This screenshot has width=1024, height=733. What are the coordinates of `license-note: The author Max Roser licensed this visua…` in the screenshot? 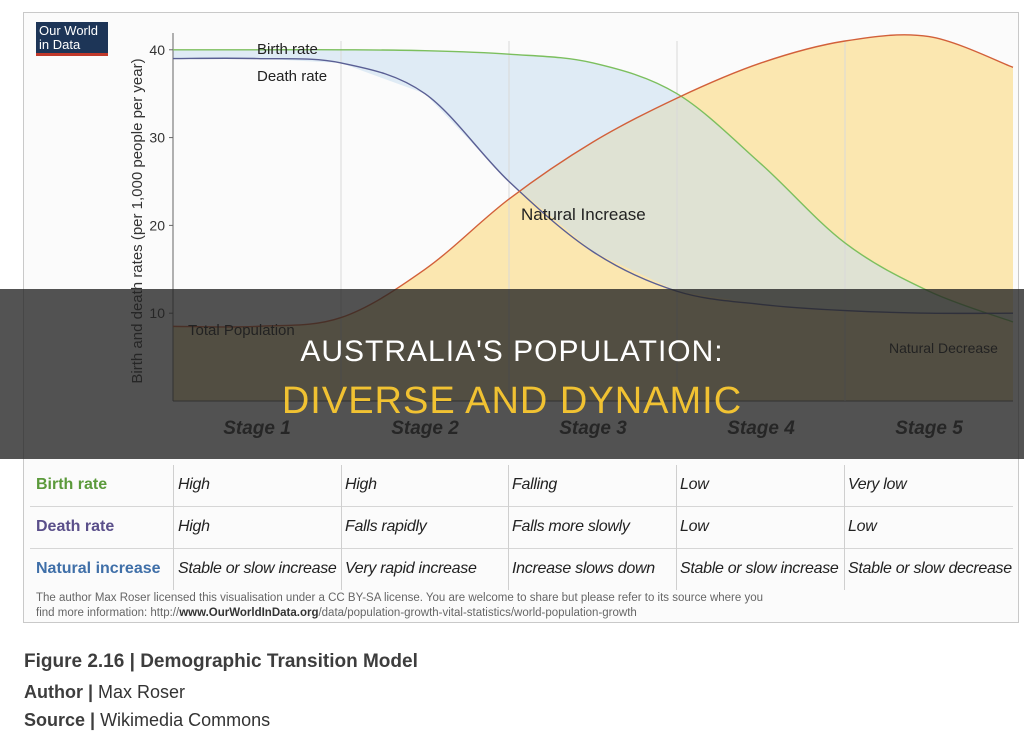 It's located at (446, 606).